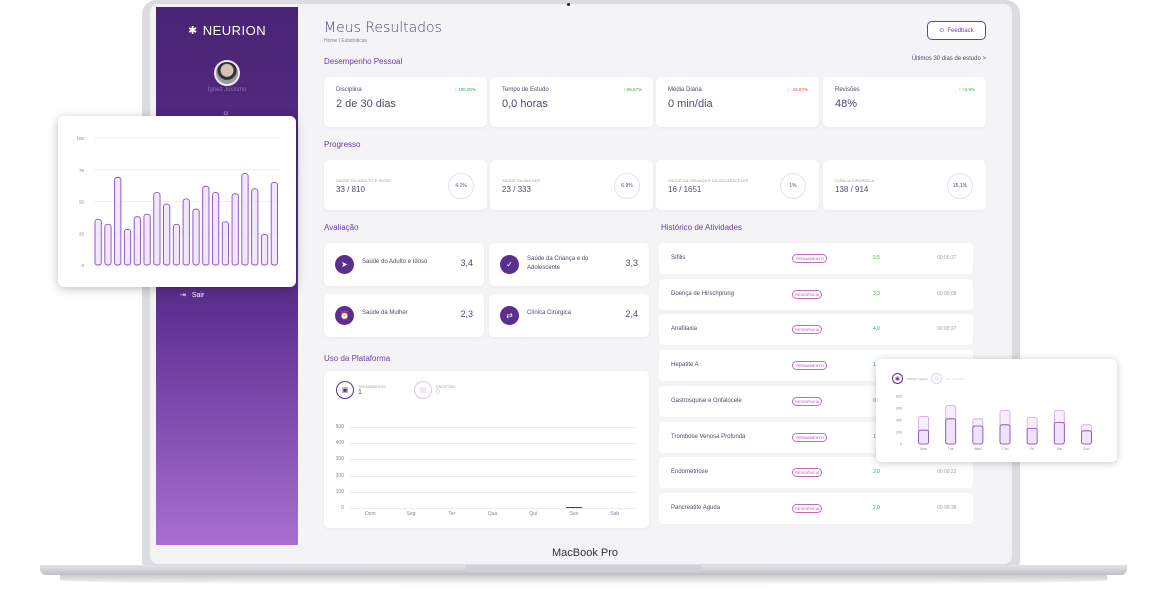  What do you see at coordinates (366, 104) in the screenshot?
I see `stat-value: 2 de 30 dias` at bounding box center [366, 104].